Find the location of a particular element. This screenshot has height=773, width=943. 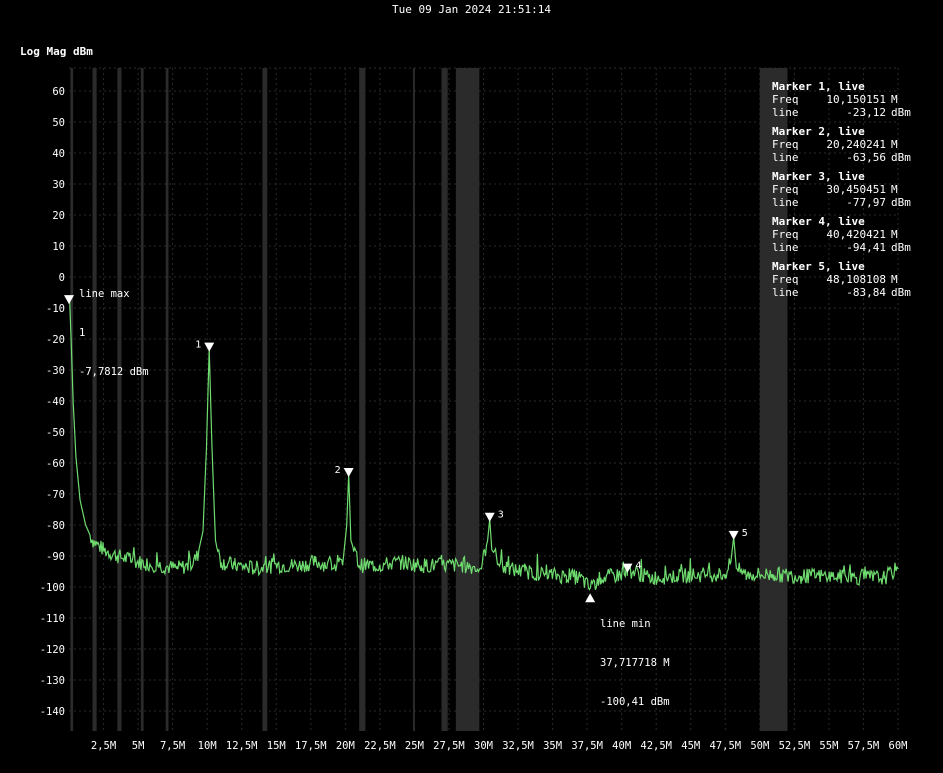

x-tick-label: 55M is located at coordinates (828, 746).